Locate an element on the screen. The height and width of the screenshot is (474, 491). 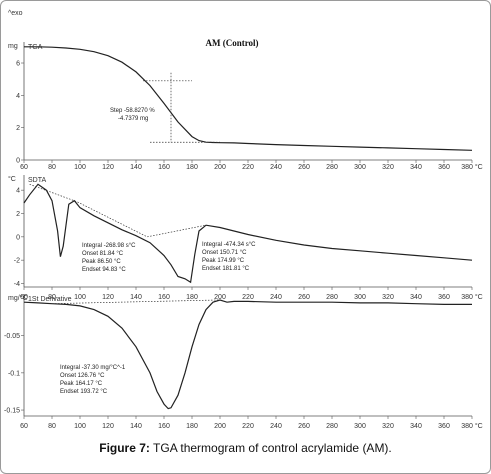
caption-label: Figure 7: is located at coordinates (124, 448).